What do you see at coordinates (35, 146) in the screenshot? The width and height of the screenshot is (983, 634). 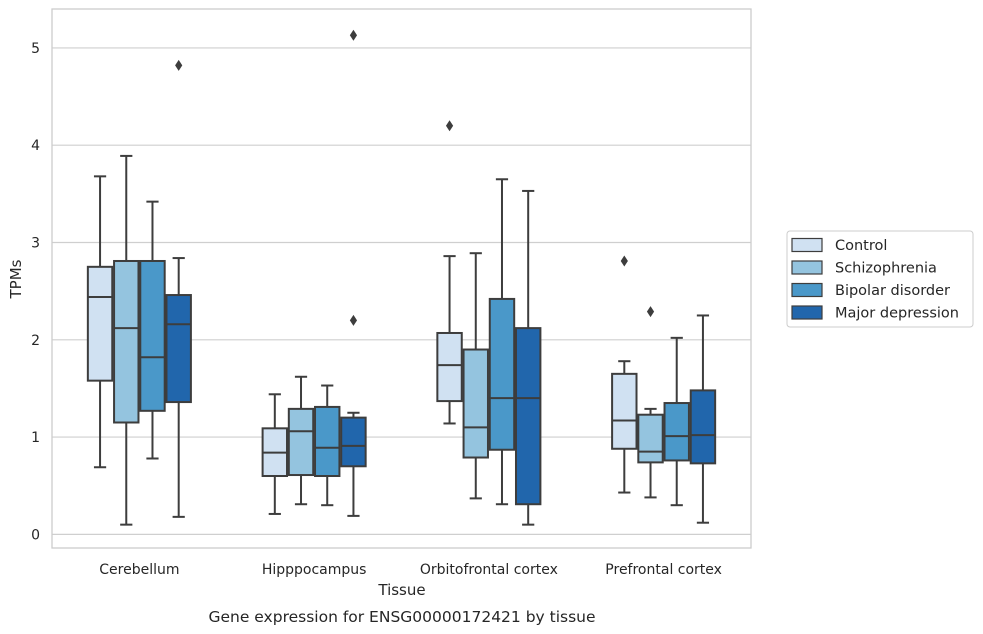 I see `y-tick-label: 4` at bounding box center [35, 146].